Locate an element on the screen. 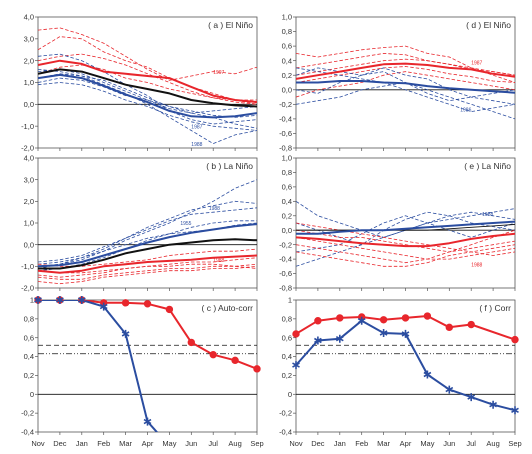  x-tick-label: Nov is located at coordinates (38, 443).